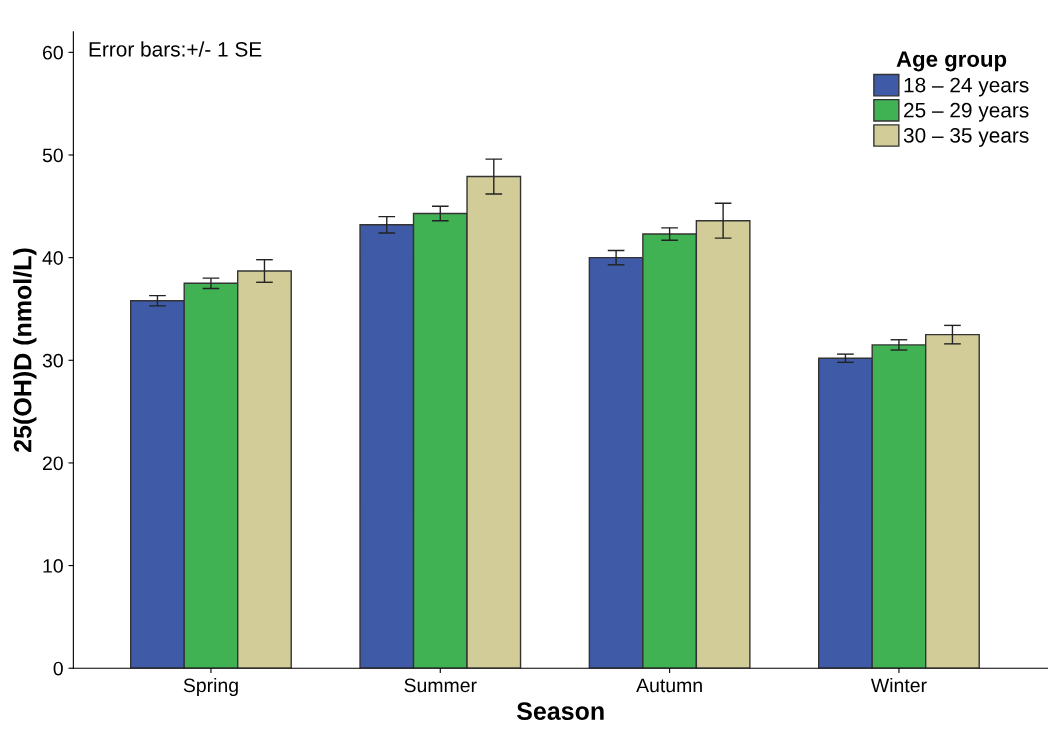  Describe the element at coordinates (560, 711) in the screenshot. I see `x-axis-title: Season` at that location.